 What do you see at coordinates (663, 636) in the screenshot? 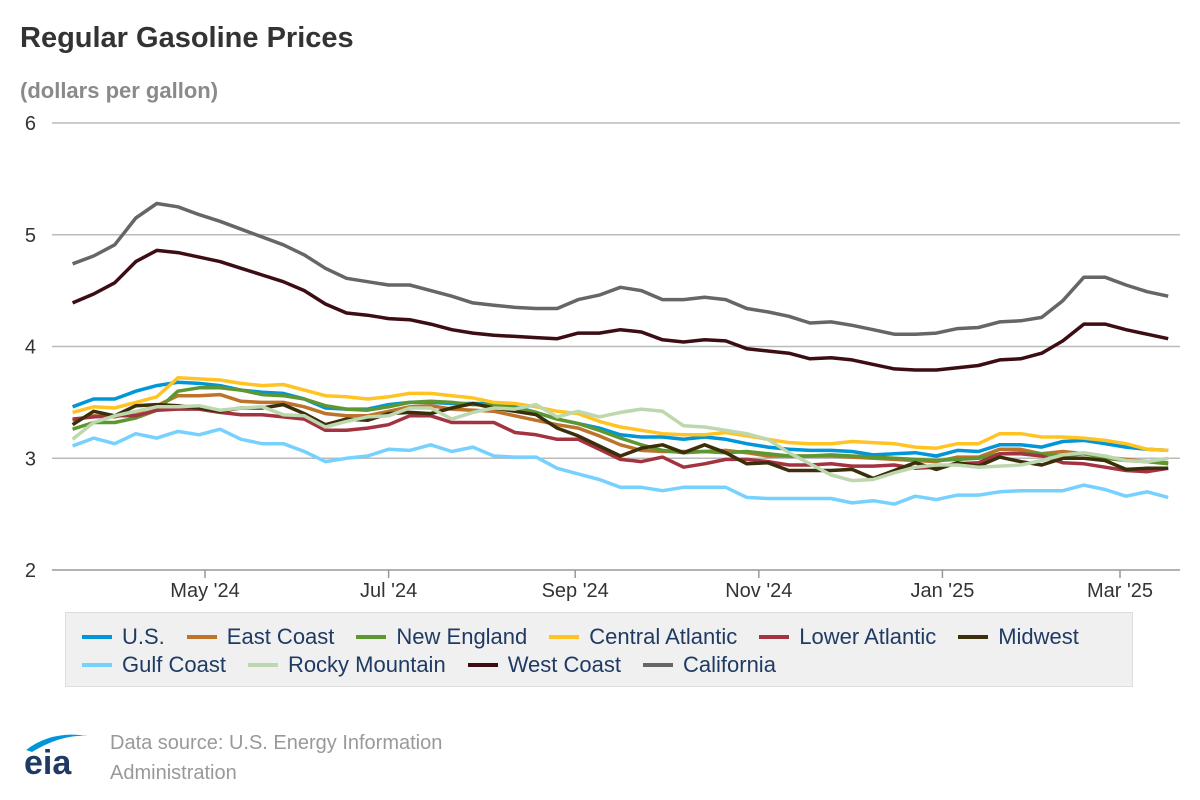
I see `legend-label: Central Atlantic` at bounding box center [663, 636].